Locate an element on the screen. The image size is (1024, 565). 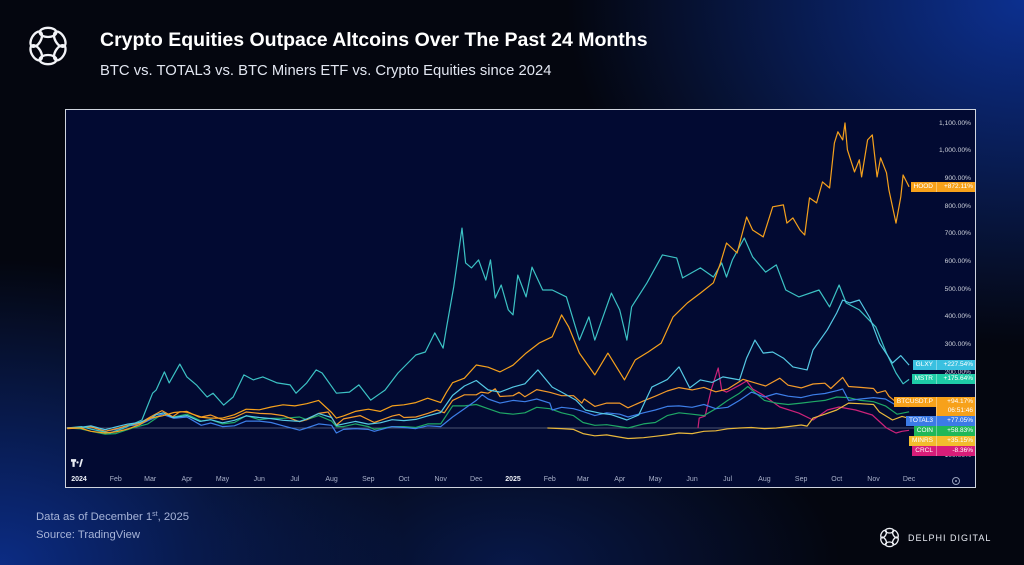
series-label-value: -8.36% is located at coordinates (962, 450).